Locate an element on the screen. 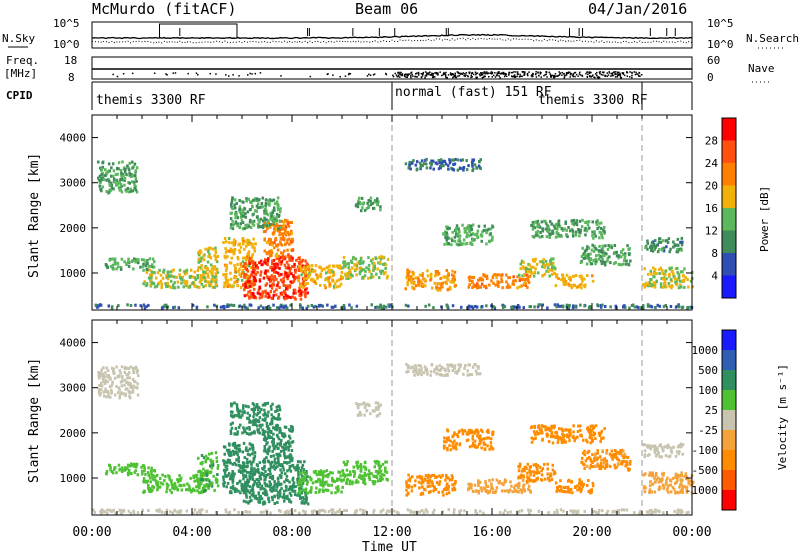 The height and width of the screenshot is (554, 800). cpid-segment-2: normal (fast) 151 RF is located at coordinates (473, 92).